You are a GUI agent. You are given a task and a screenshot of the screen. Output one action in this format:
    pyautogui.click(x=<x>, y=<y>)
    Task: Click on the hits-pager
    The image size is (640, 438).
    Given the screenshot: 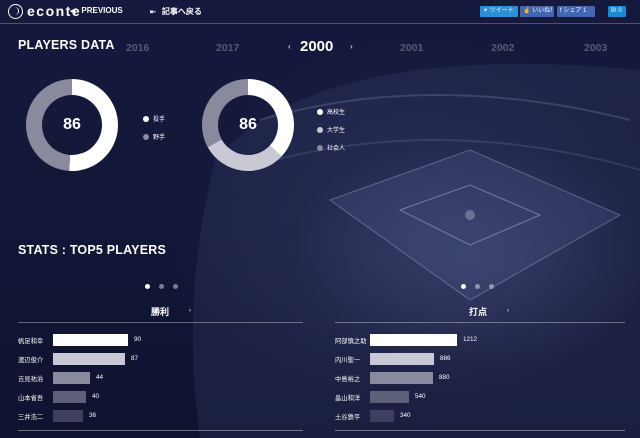 What is the action you would take?
    pyautogui.click(x=477, y=286)
    